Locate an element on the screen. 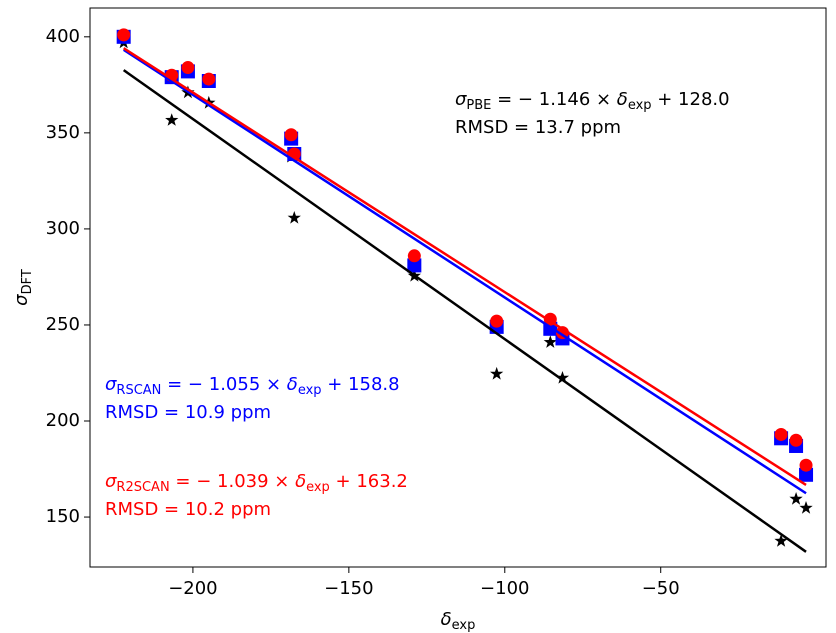  rmsd-label: RMSD = 10.2 ppm is located at coordinates (188, 509).